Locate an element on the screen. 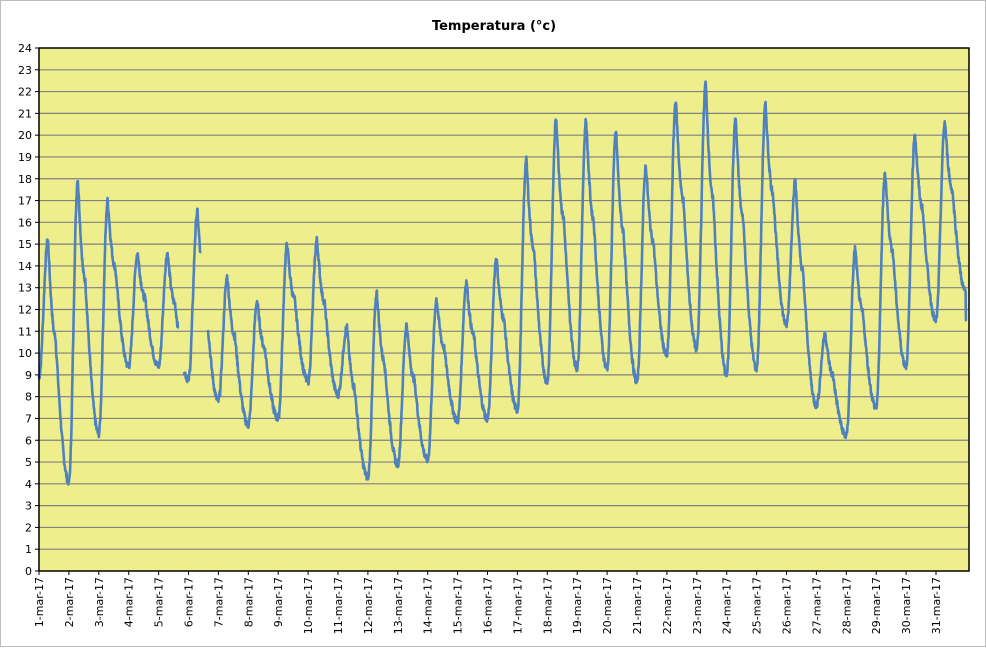 The image size is (986, 648). x-tick-label: 15-mar-17 is located at coordinates (458, 605).